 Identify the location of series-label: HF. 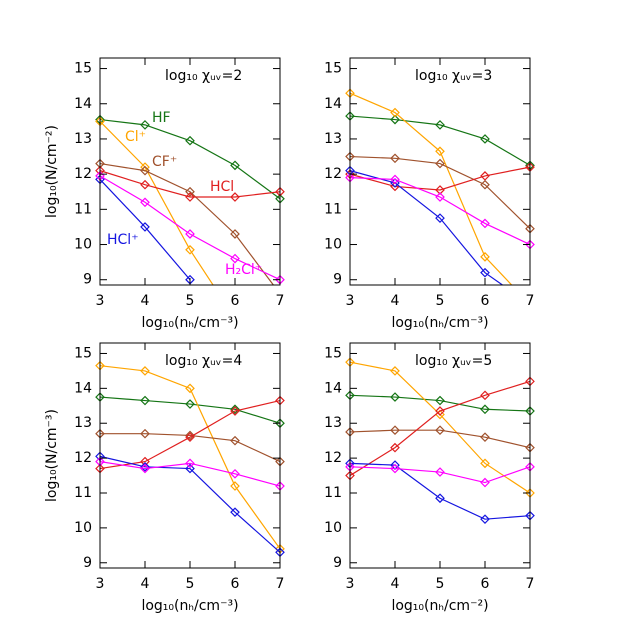
(161, 118).